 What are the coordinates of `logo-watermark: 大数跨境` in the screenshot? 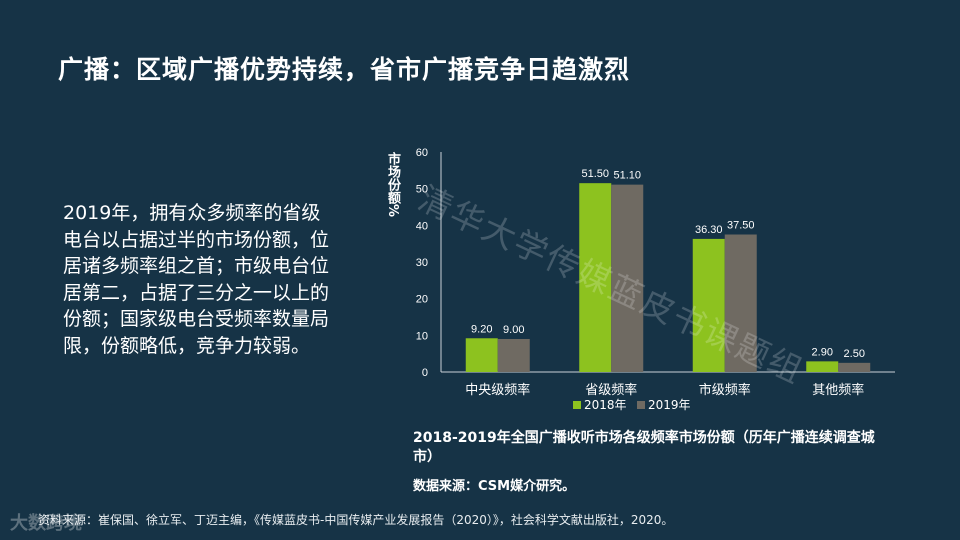 It's located at (46, 523).